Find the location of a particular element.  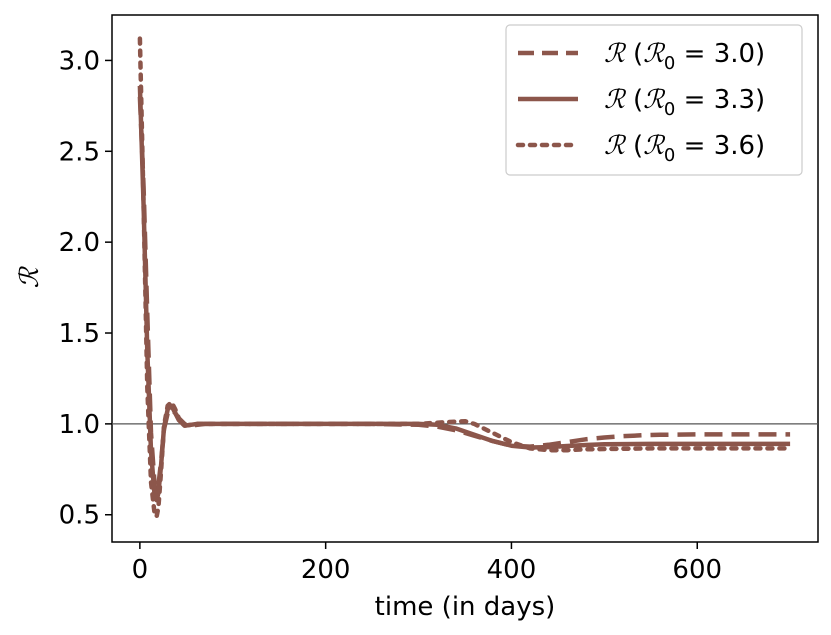

x-tick-label: 600 is located at coordinates (697, 570).